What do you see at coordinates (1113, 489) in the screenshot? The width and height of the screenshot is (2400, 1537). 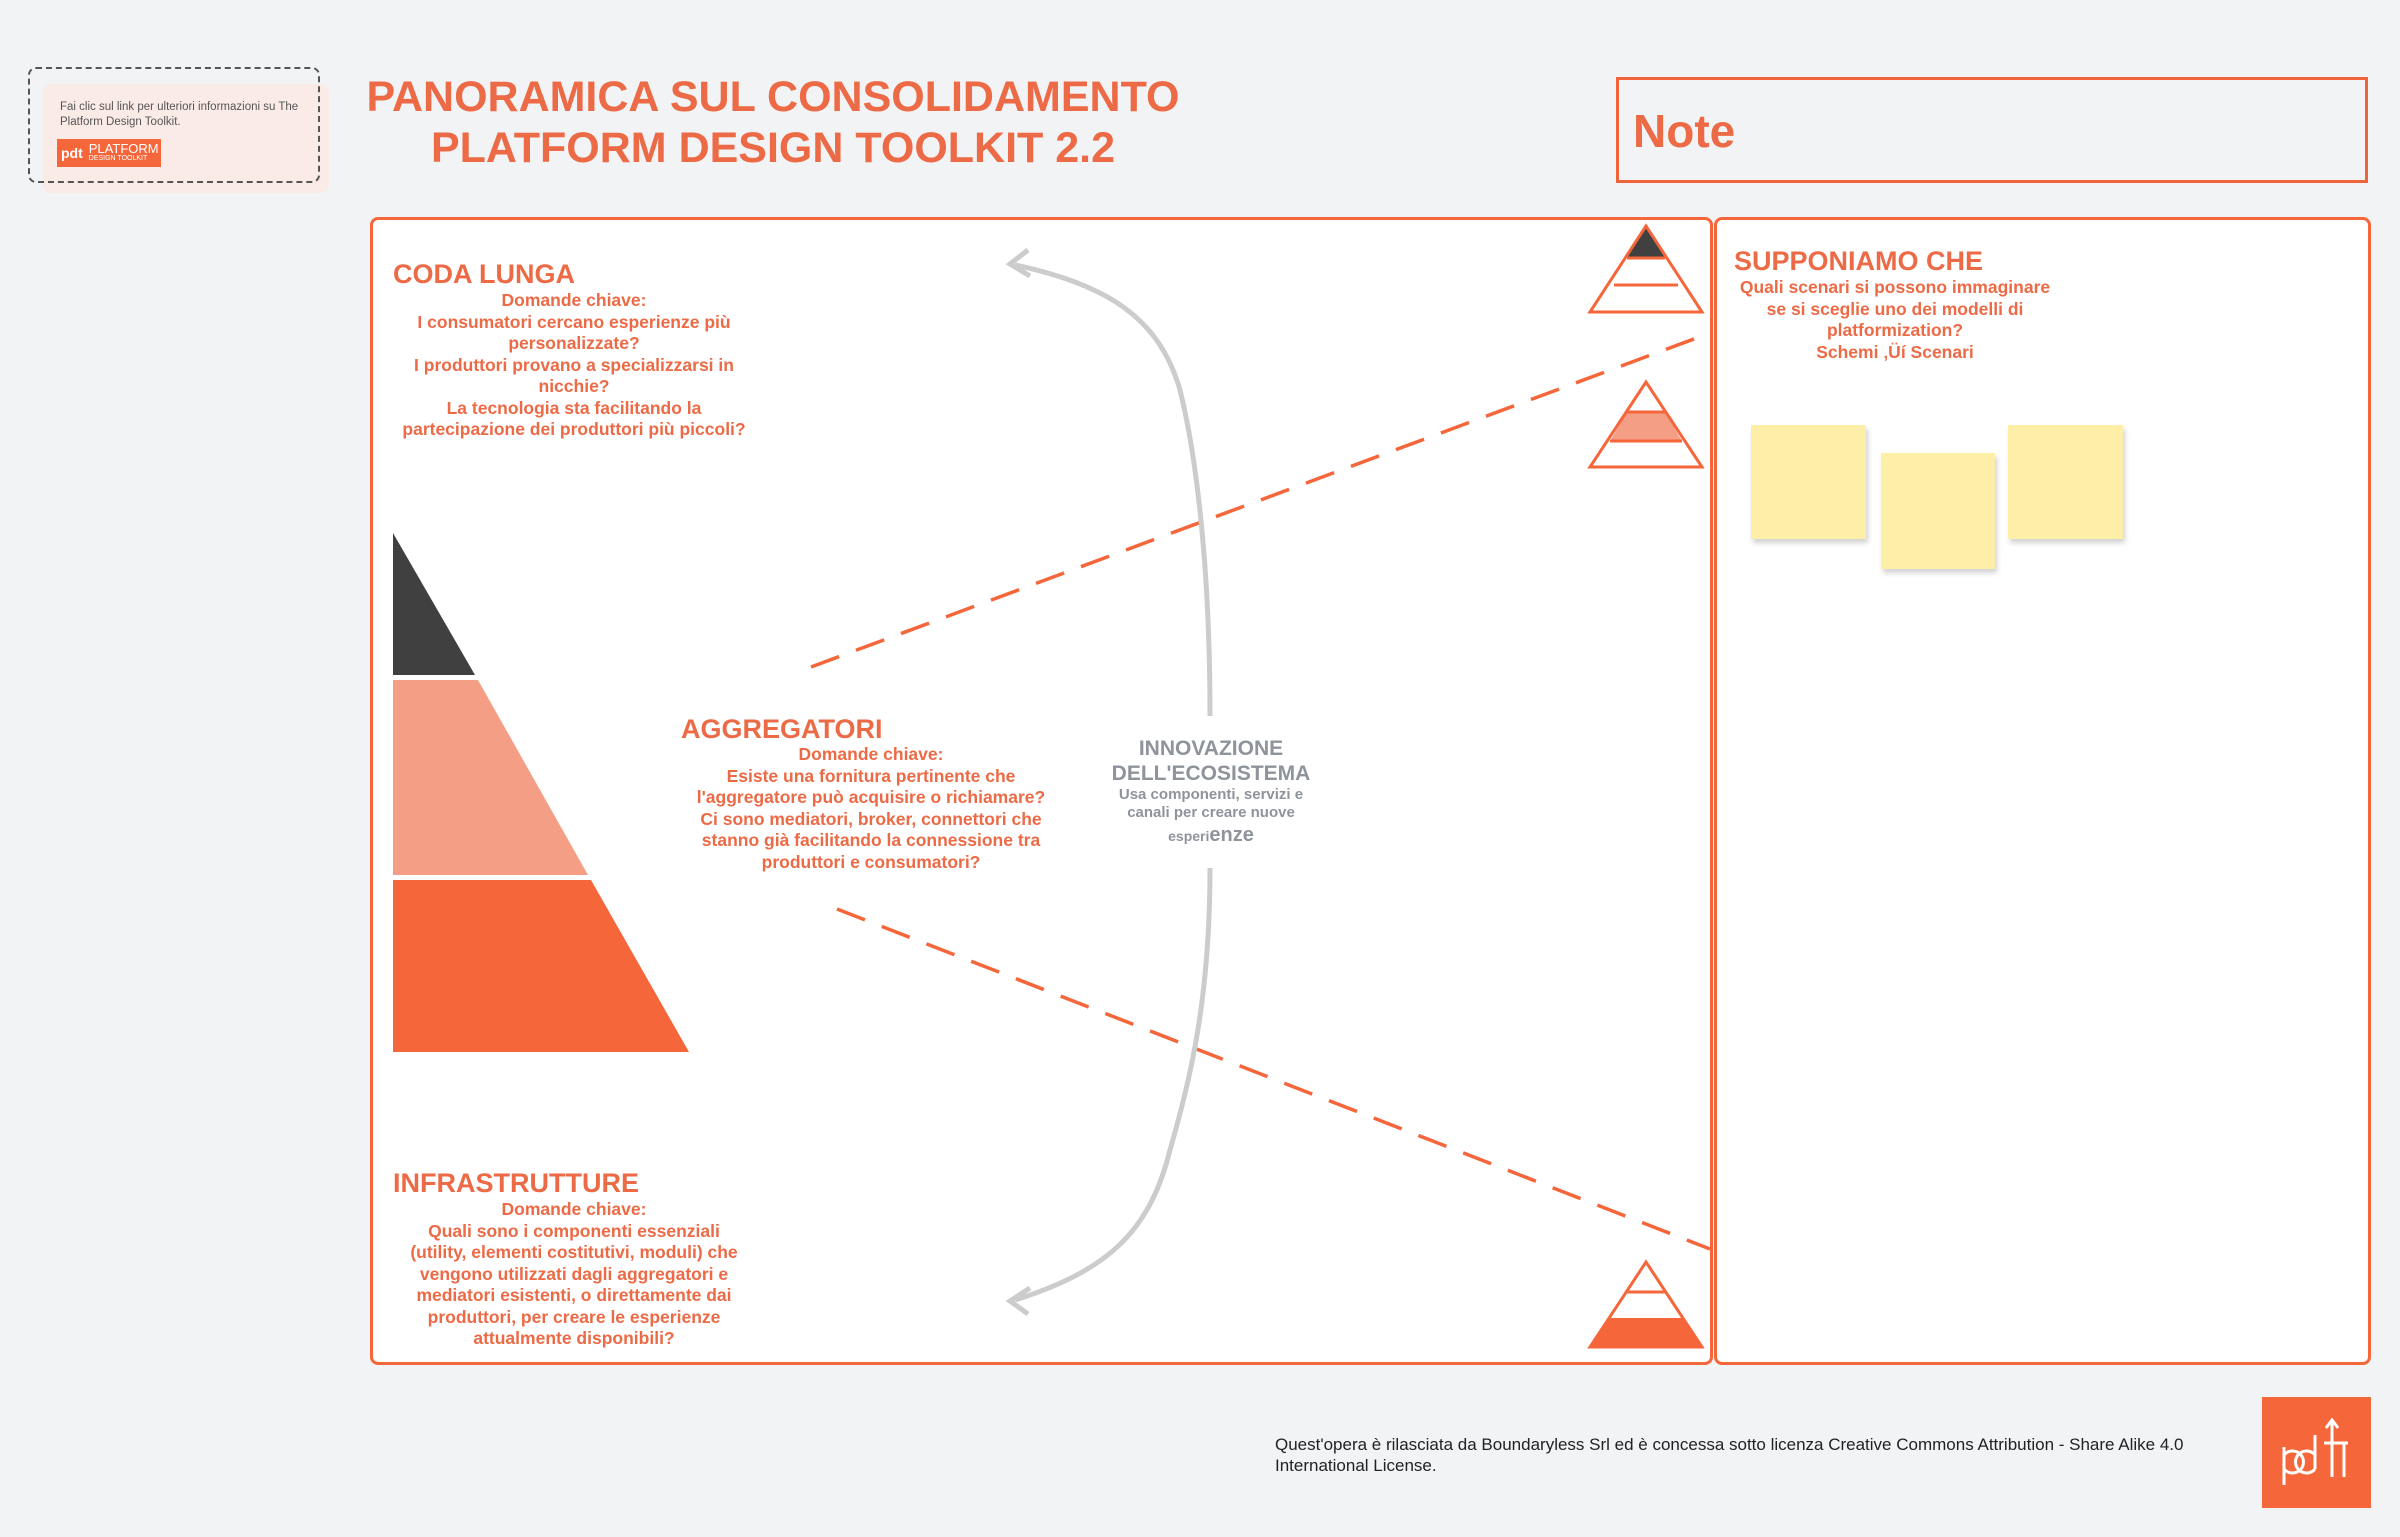 I see `innovation-arrow-up` at bounding box center [1113, 489].